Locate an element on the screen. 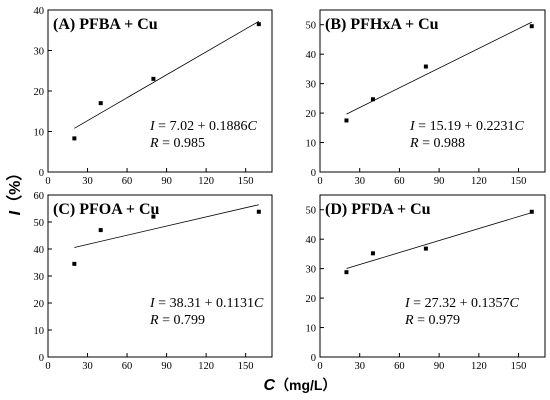  panel-title: (B) PFHxA + Cu is located at coordinates (382, 24).